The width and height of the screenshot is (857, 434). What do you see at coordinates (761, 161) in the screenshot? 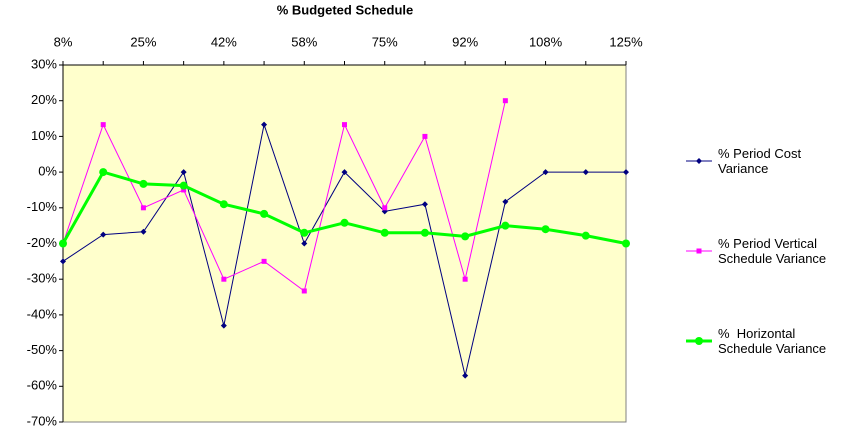
I see `legend-label: % Period Cost Variance` at bounding box center [761, 161].